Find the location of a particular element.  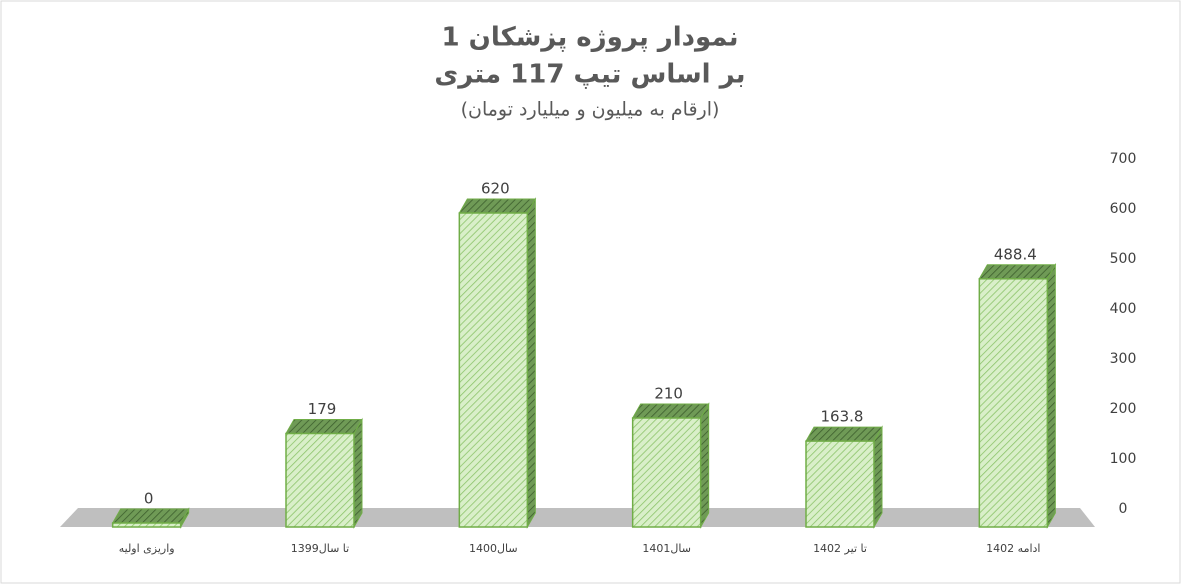

y-tick-label: 700 is located at coordinates (1123, 159).